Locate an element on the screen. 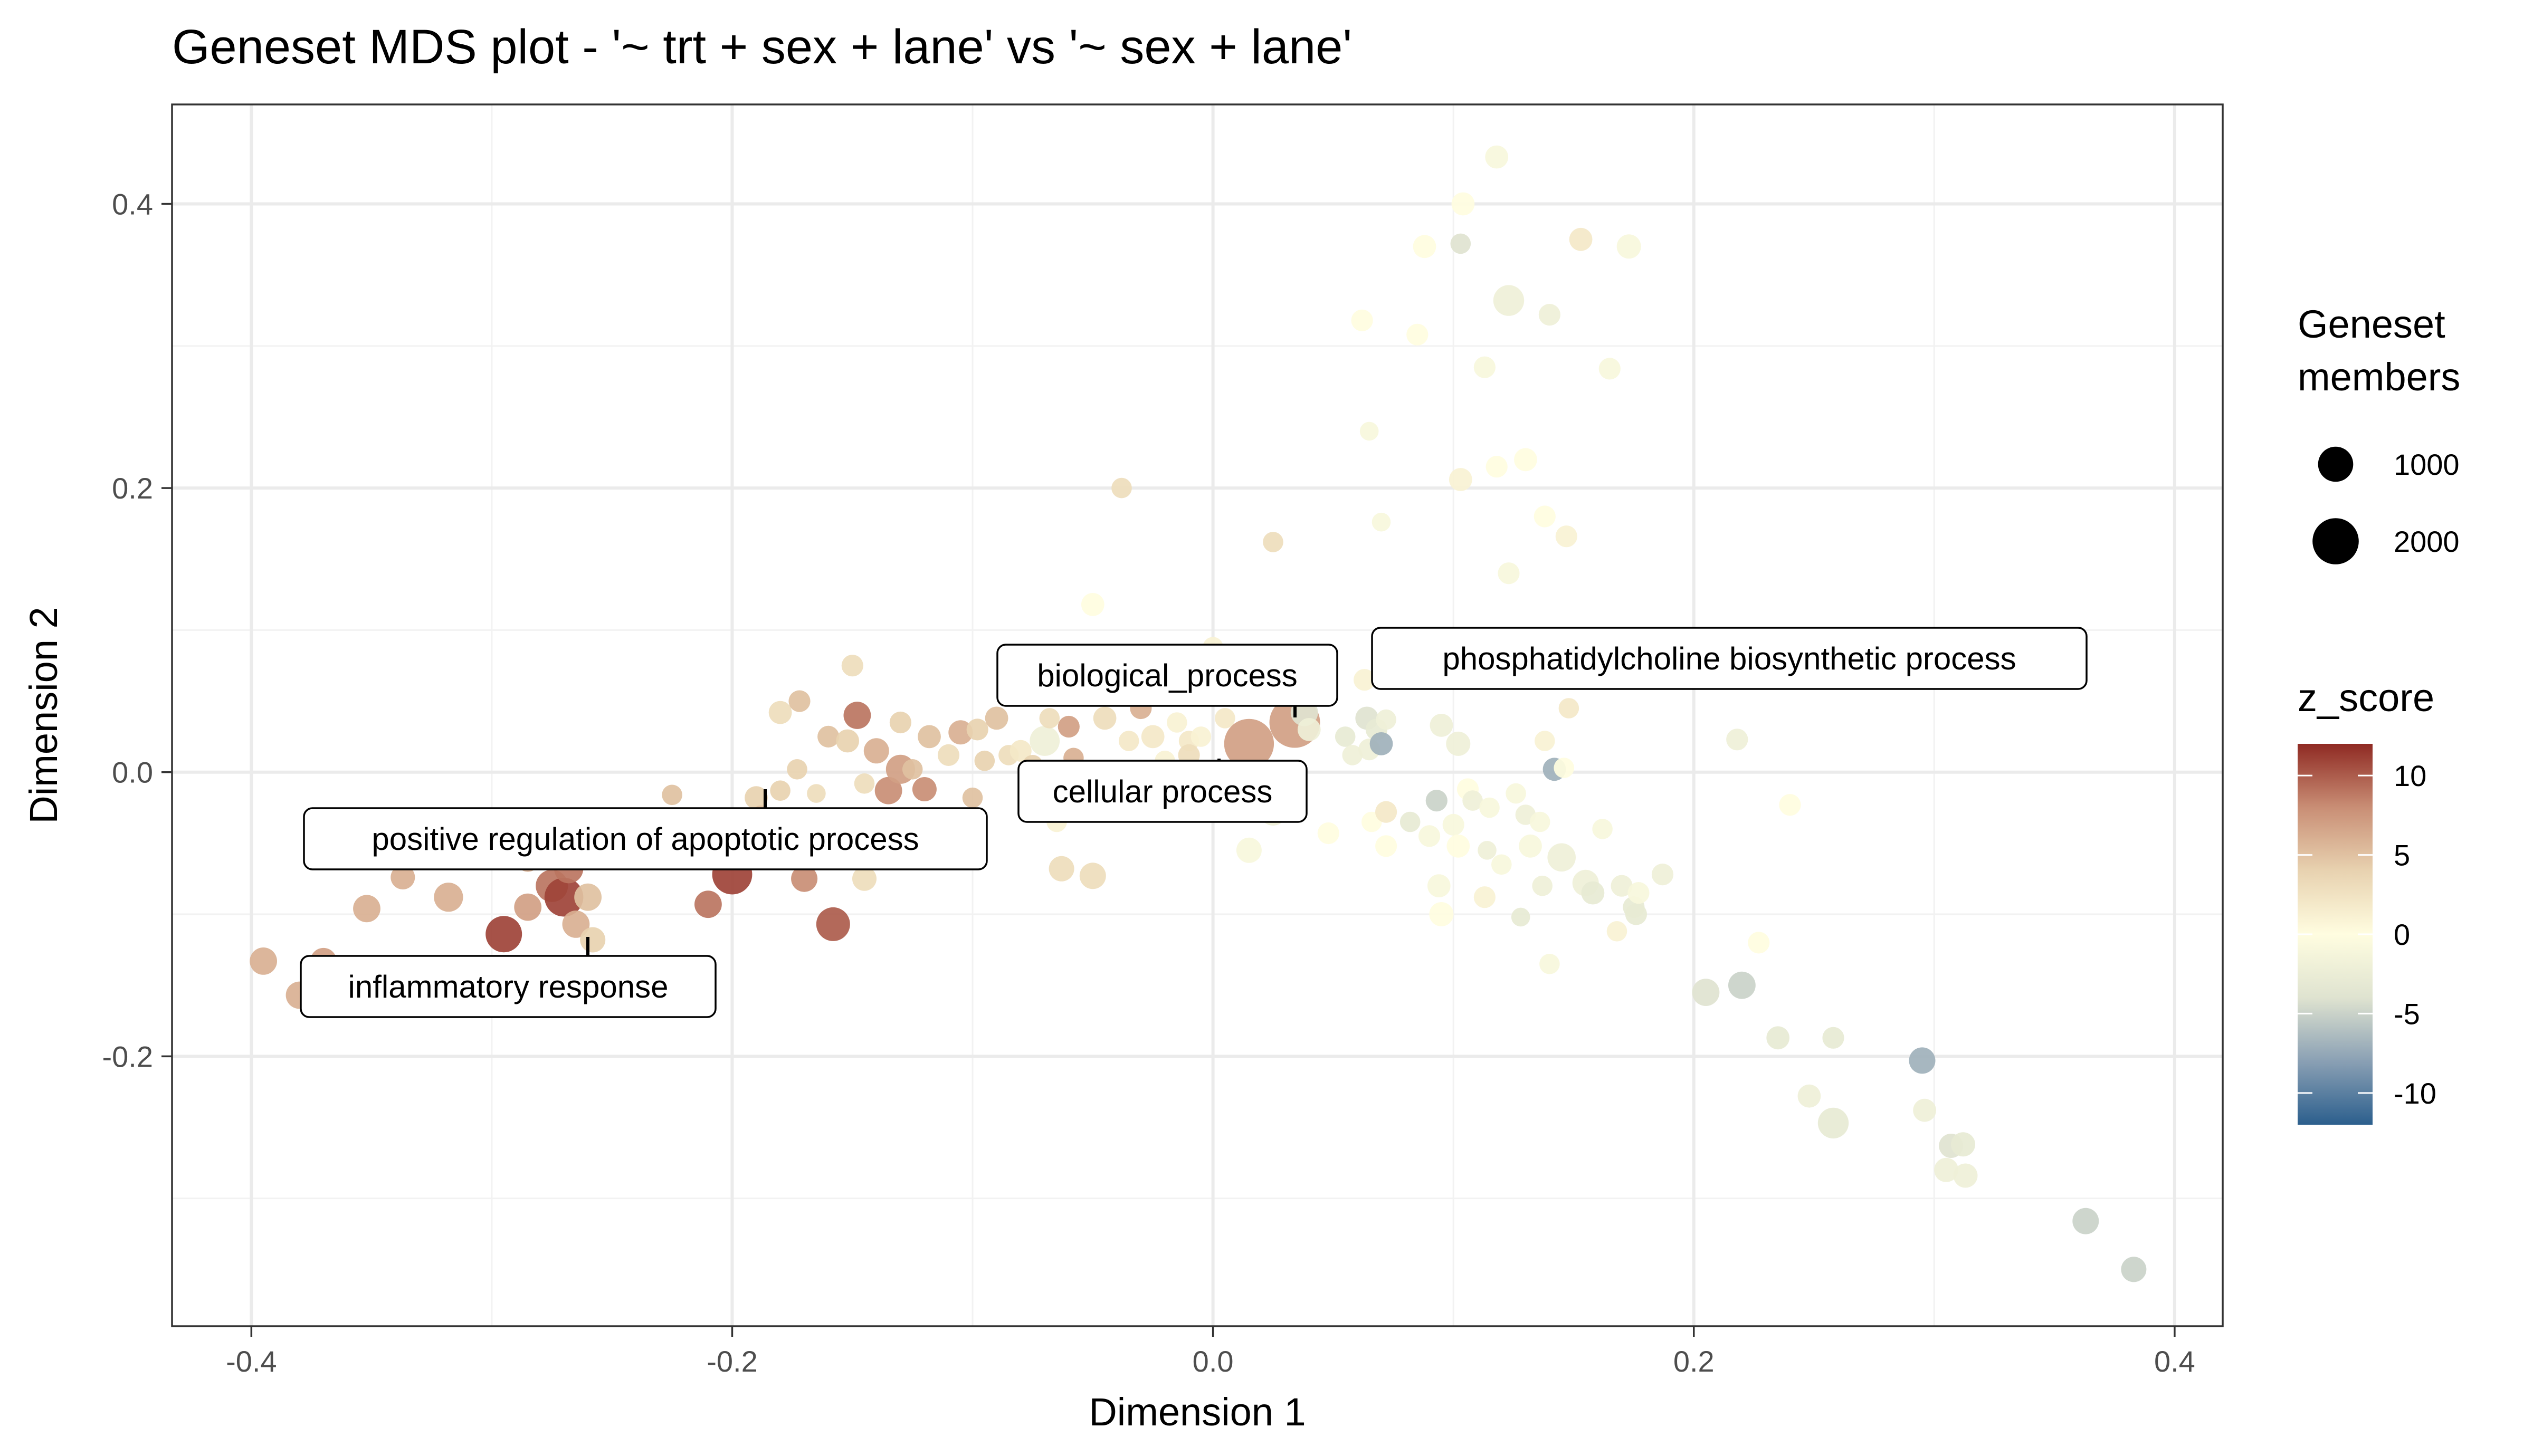 The height and width of the screenshot is (1456, 2533). colorbar-tick-label: 0 is located at coordinates (2402, 934).